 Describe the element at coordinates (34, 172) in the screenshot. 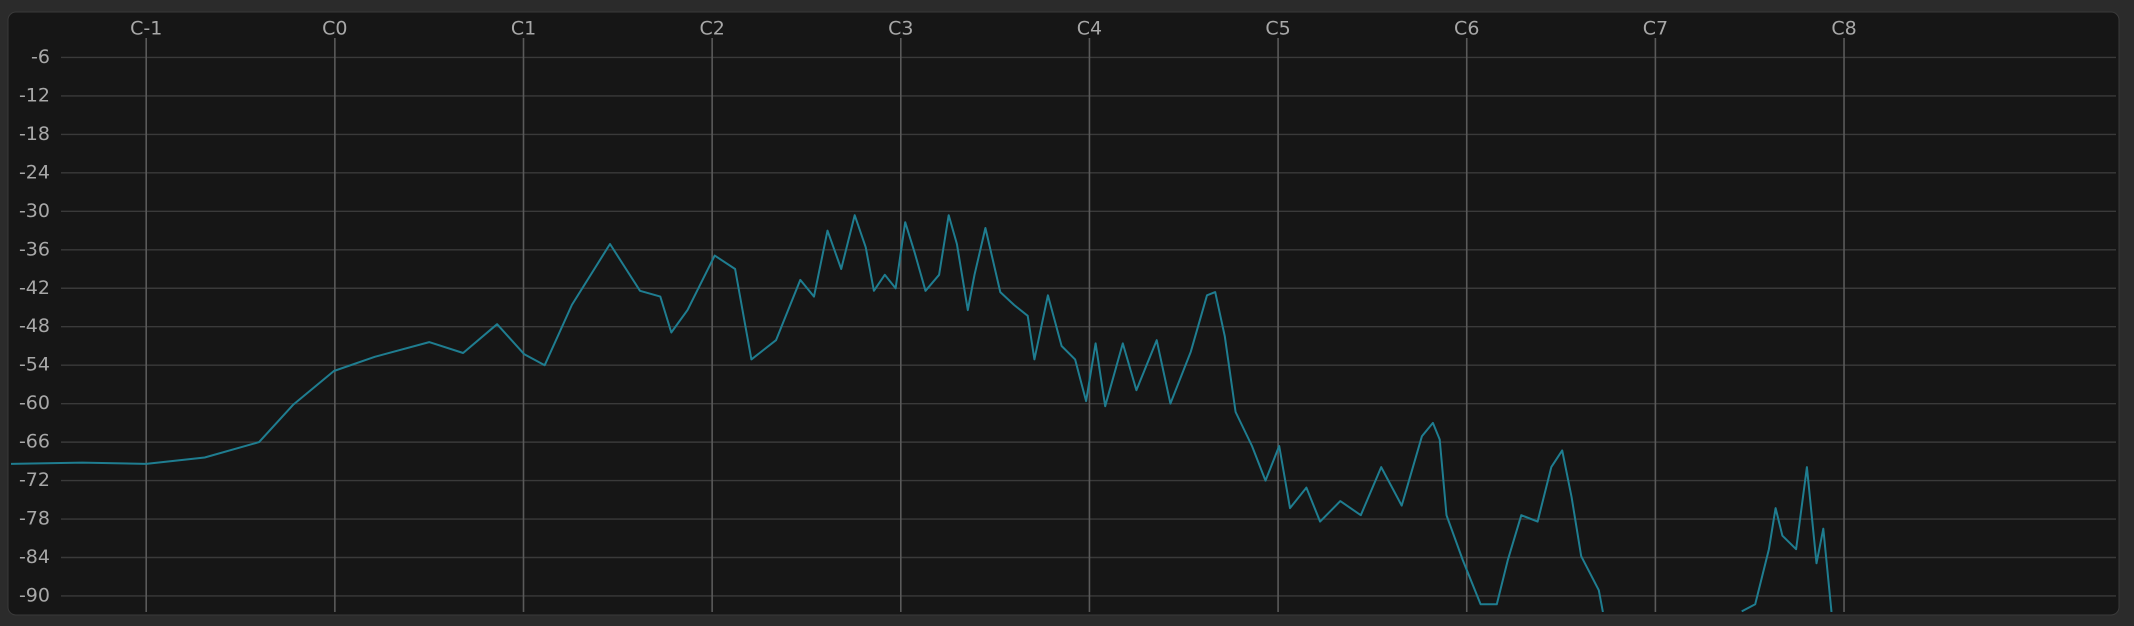

I see `y-tick-label: -24` at that location.